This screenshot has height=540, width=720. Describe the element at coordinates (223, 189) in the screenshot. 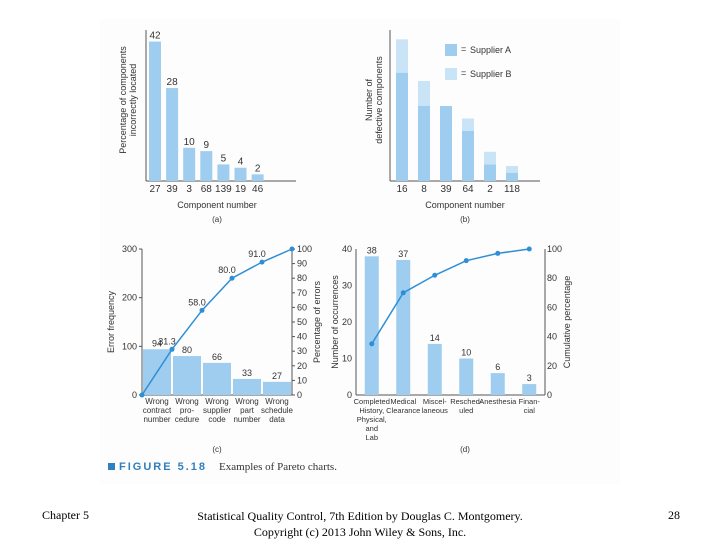

I see `chart-a-tick-label: 139` at that location.